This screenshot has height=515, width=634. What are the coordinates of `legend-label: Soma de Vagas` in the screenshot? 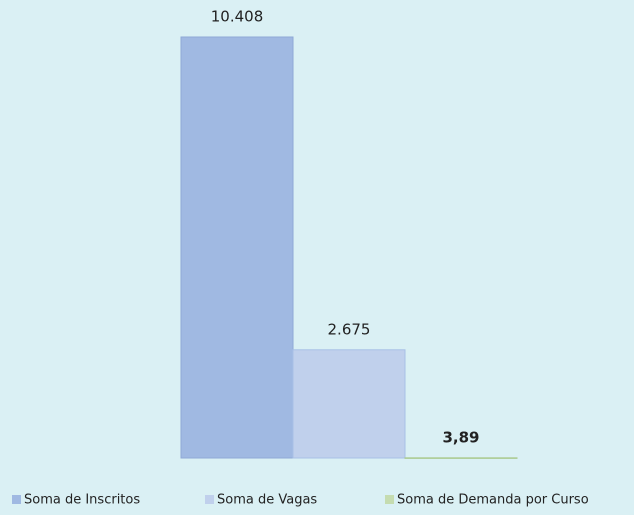 It's located at (267, 500).